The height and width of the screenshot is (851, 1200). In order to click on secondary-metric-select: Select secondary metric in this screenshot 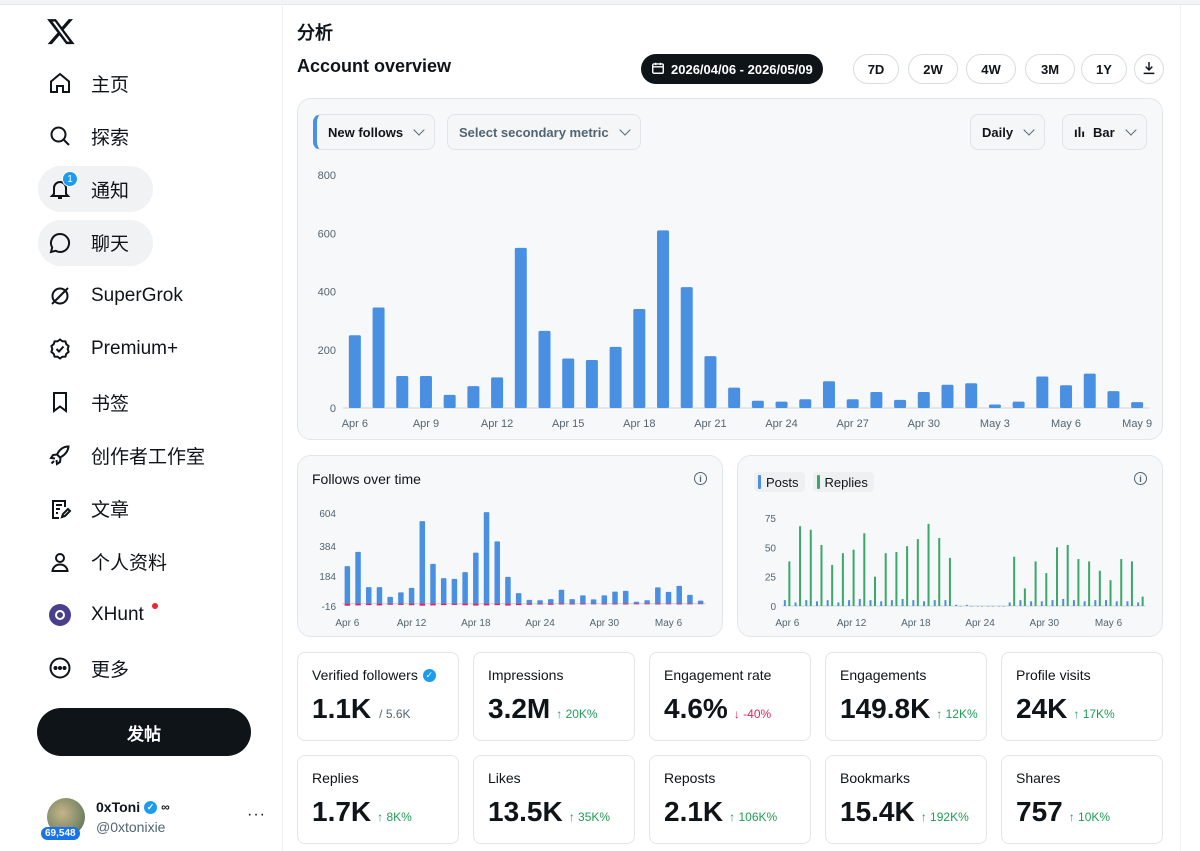, I will do `click(544, 132)`.